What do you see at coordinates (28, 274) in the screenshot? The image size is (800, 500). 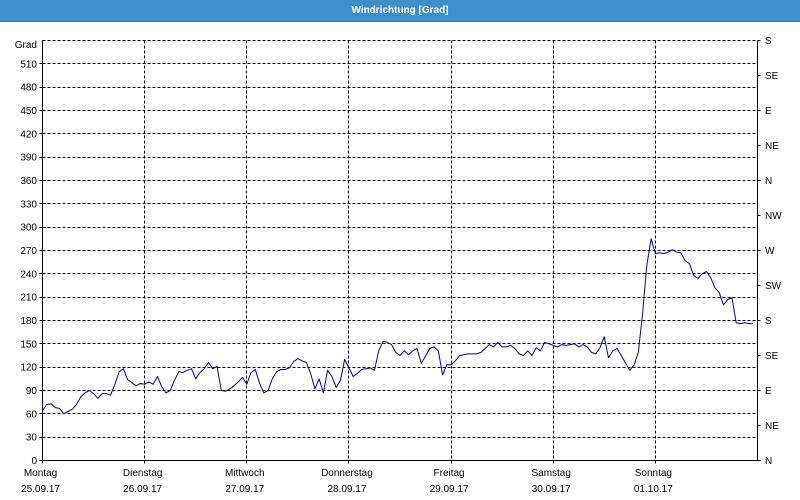 I see `y-tick-label: 240` at bounding box center [28, 274].